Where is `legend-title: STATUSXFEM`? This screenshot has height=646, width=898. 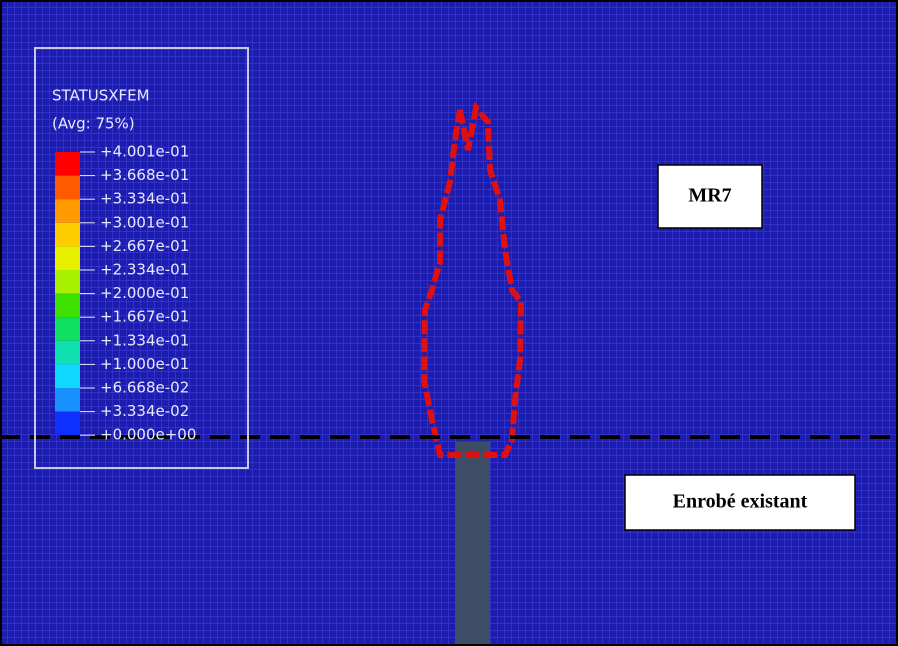
legend-title: STATUSXFEM is located at coordinates (101, 96).